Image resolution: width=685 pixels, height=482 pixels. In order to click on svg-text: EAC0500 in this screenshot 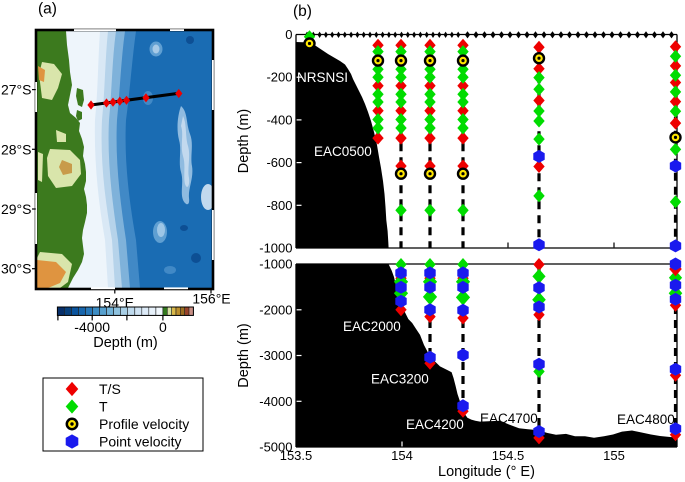, I will do `click(343, 151)`.